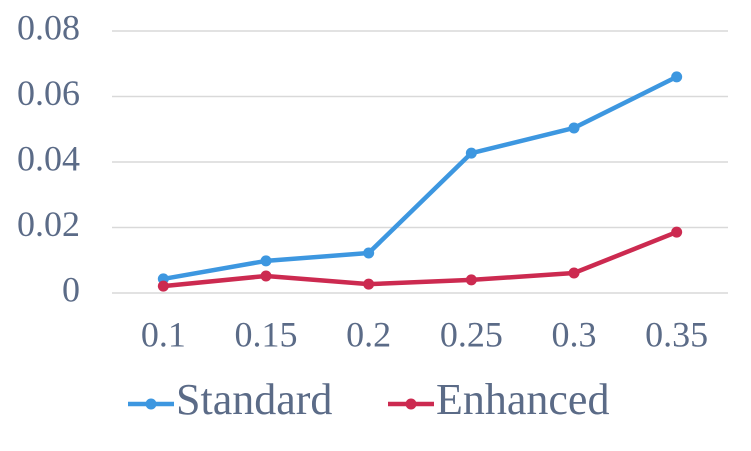 The height and width of the screenshot is (451, 751). Describe the element at coordinates (254, 399) in the screenshot. I see `legend-label: Standard` at that location.